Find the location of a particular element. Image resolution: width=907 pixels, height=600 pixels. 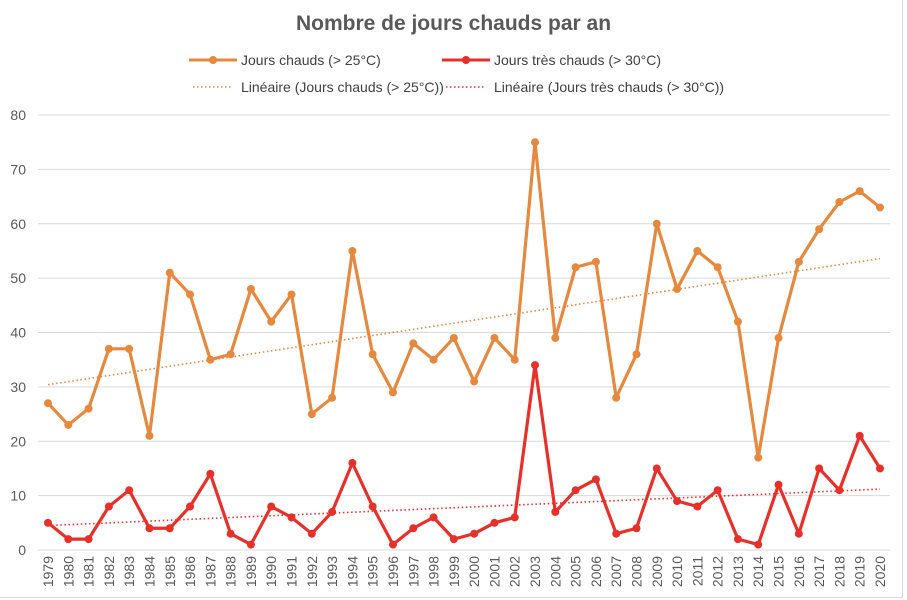

legend-item-trend-hot-days: Linéaire (Jours chauds (> 25°C)) is located at coordinates (315, 87).